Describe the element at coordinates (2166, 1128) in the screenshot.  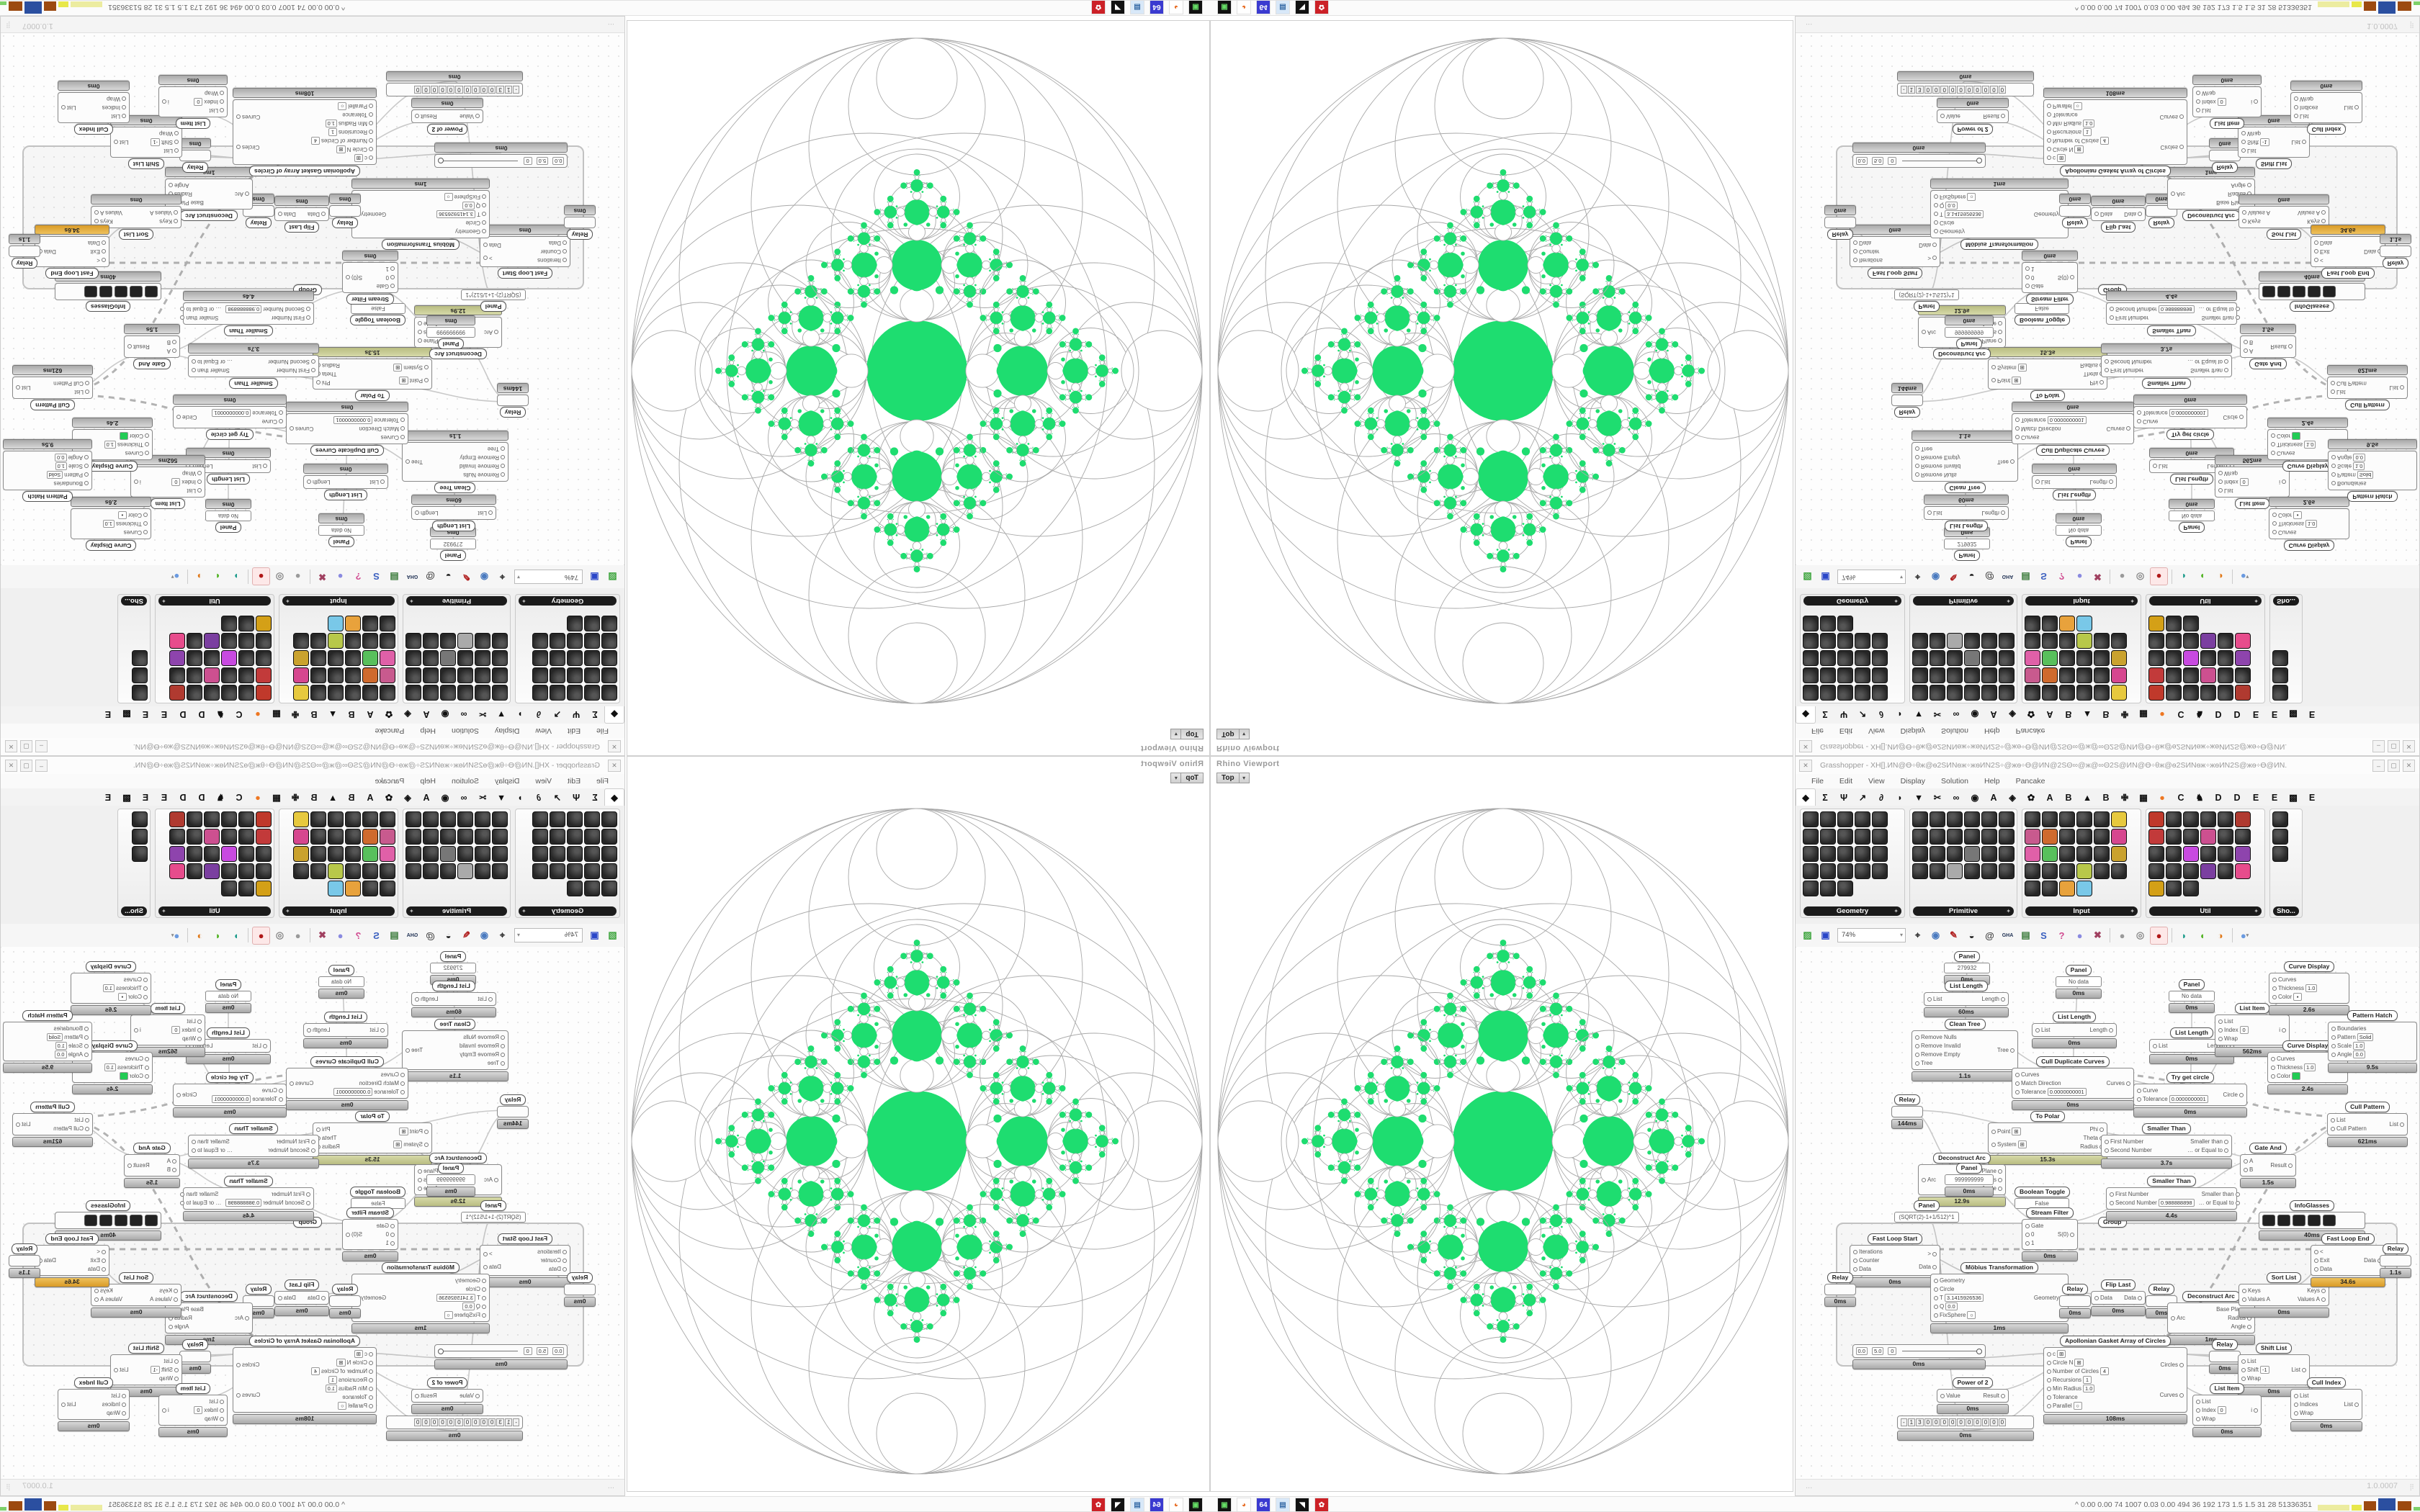
I see `node-title: Smaller Than` at that location.